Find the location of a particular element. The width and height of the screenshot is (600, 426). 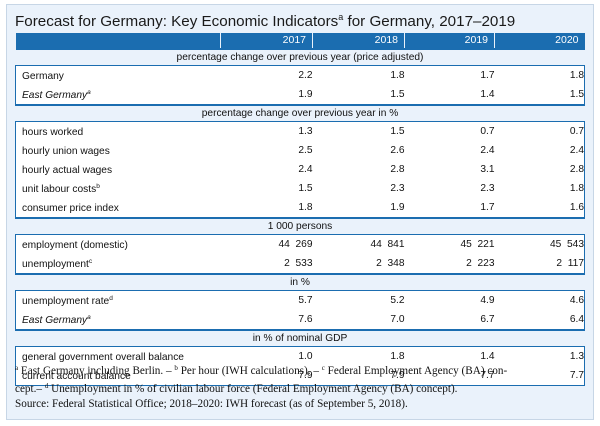

value-cell: 2.2 is located at coordinates (266, 75).